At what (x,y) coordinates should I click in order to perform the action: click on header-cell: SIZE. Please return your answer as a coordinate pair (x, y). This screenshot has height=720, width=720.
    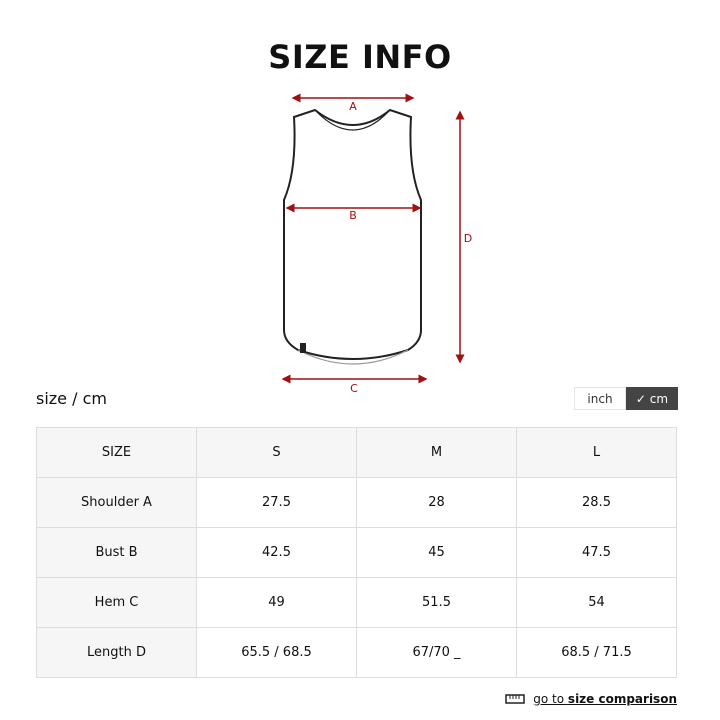
    Looking at the image, I should click on (116, 452).